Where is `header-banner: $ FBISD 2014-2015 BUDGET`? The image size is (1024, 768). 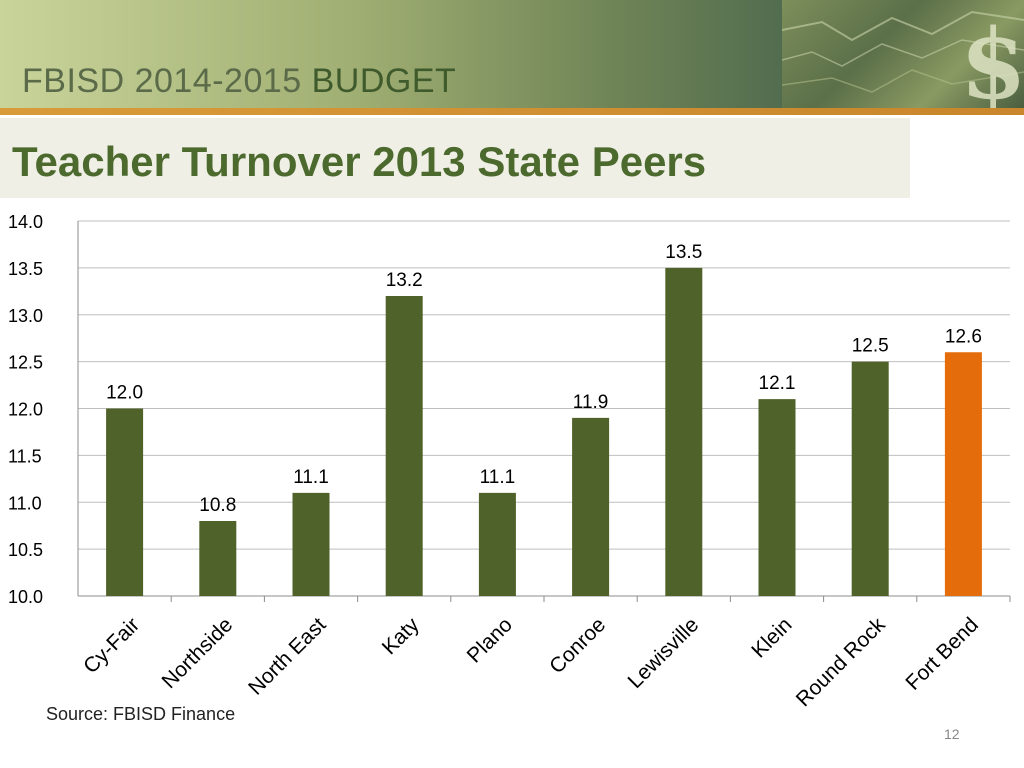 header-banner: $ FBISD 2014-2015 BUDGET is located at coordinates (512, 54).